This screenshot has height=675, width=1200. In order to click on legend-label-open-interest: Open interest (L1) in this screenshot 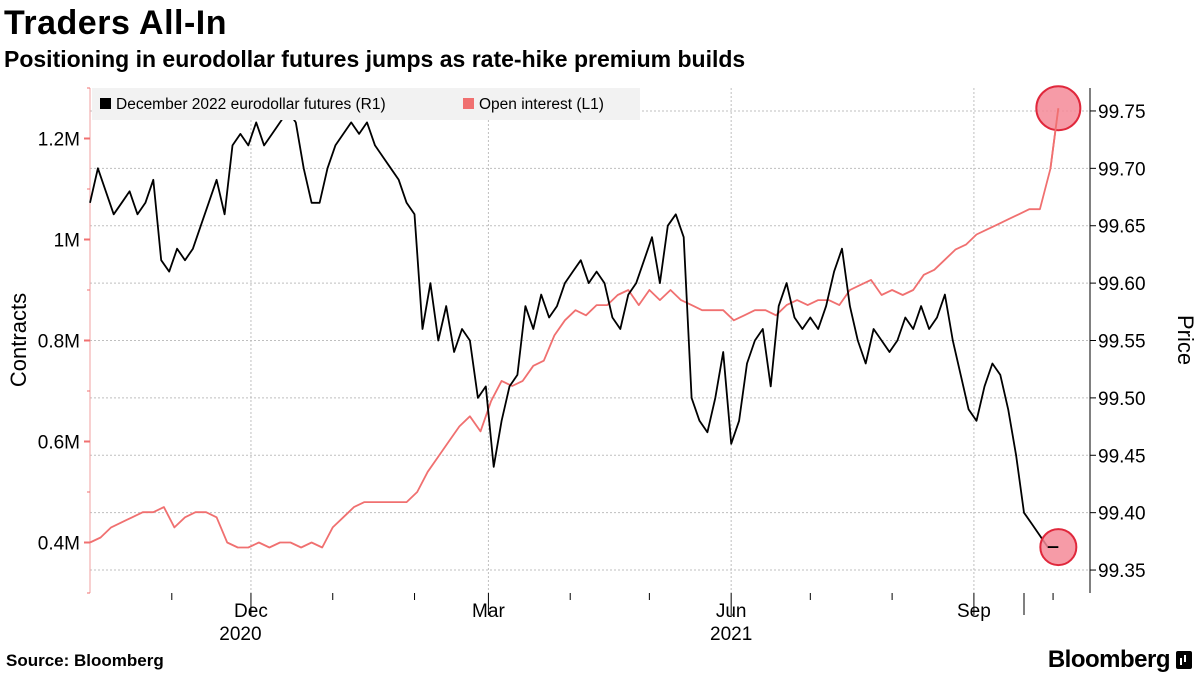, I will do `click(541, 104)`.